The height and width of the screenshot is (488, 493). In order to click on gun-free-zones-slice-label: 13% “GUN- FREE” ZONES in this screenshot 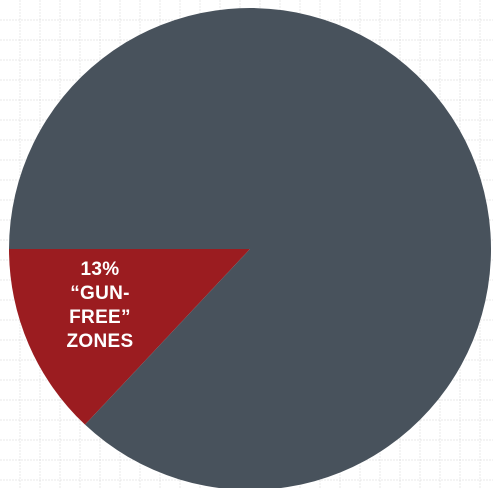, I will do `click(100, 306)`.